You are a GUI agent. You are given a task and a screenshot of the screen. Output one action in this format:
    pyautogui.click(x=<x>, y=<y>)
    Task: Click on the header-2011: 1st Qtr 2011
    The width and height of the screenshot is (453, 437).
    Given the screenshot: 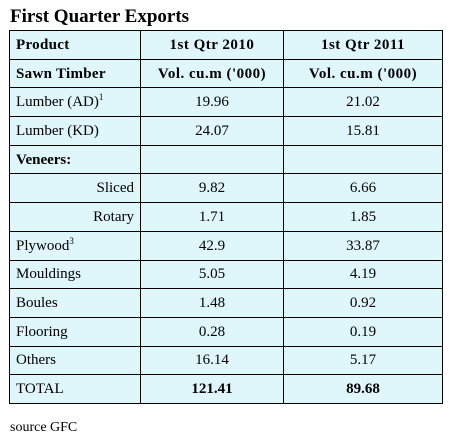 What is the action you would take?
    pyautogui.click(x=363, y=45)
    